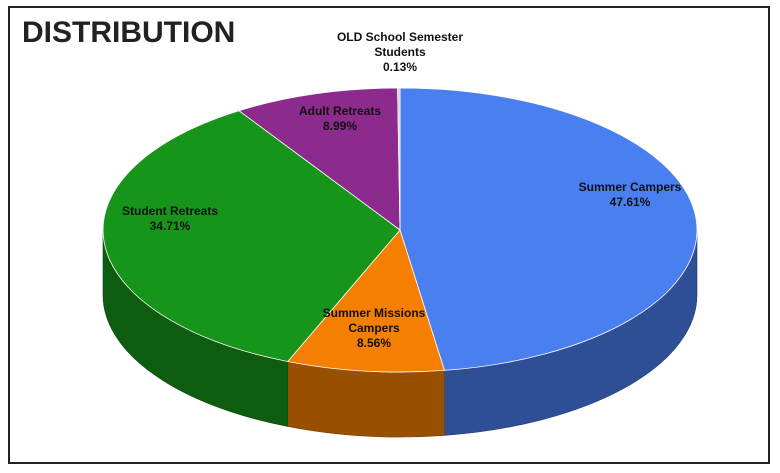  Describe the element at coordinates (129, 32) in the screenshot. I see `chart-title: DISTRIBUTION` at that location.